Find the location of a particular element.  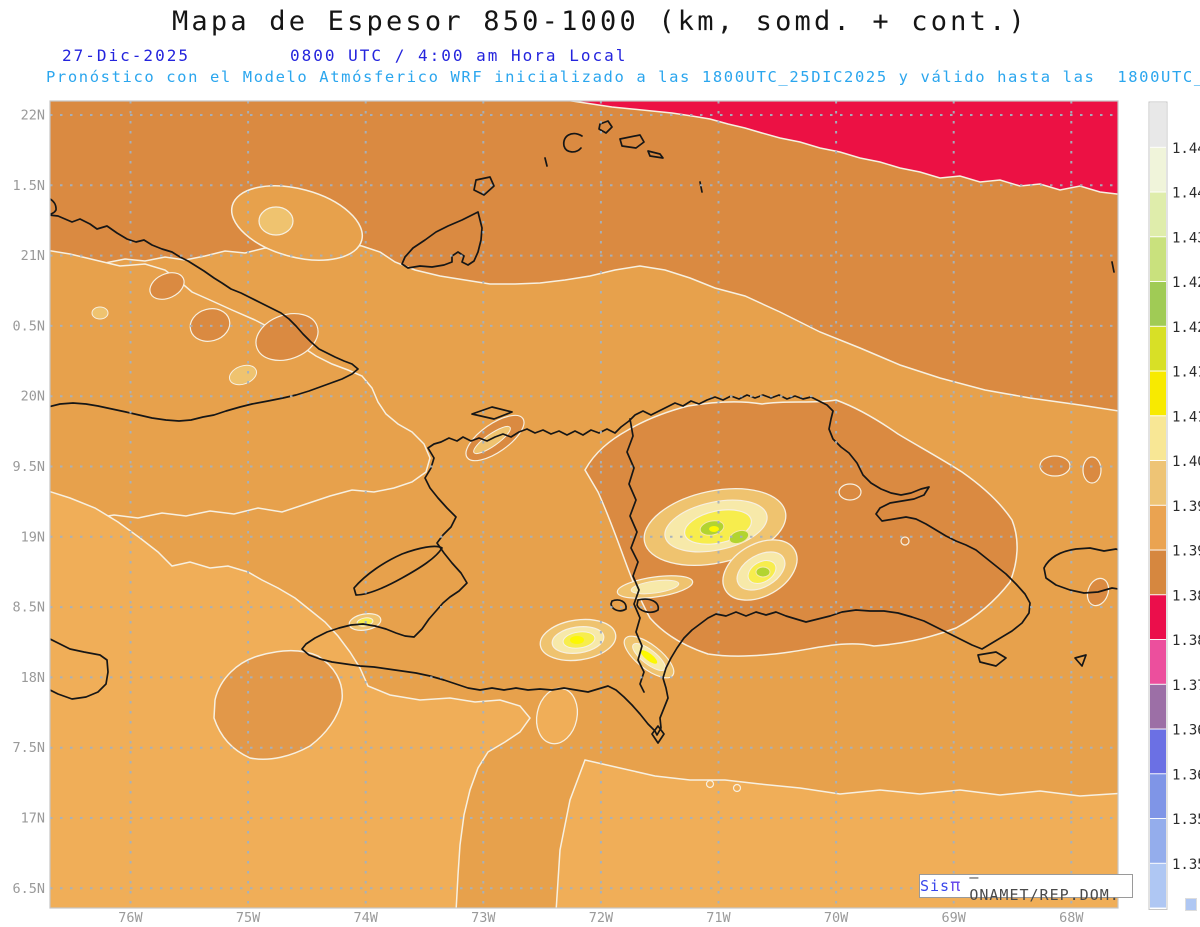

x-tick-label: 71W is located at coordinates (718, 918).